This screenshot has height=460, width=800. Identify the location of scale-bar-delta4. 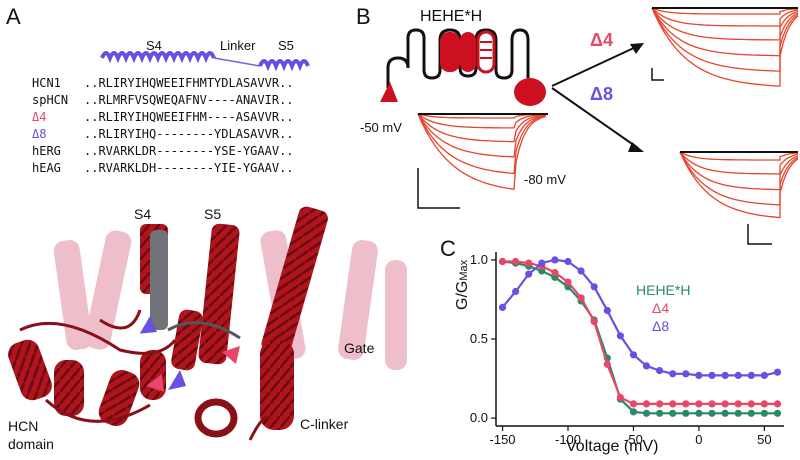
(657, 74).